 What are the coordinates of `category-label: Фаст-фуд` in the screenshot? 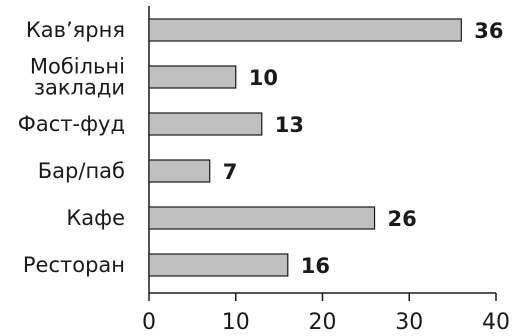 It's located at (71, 124).